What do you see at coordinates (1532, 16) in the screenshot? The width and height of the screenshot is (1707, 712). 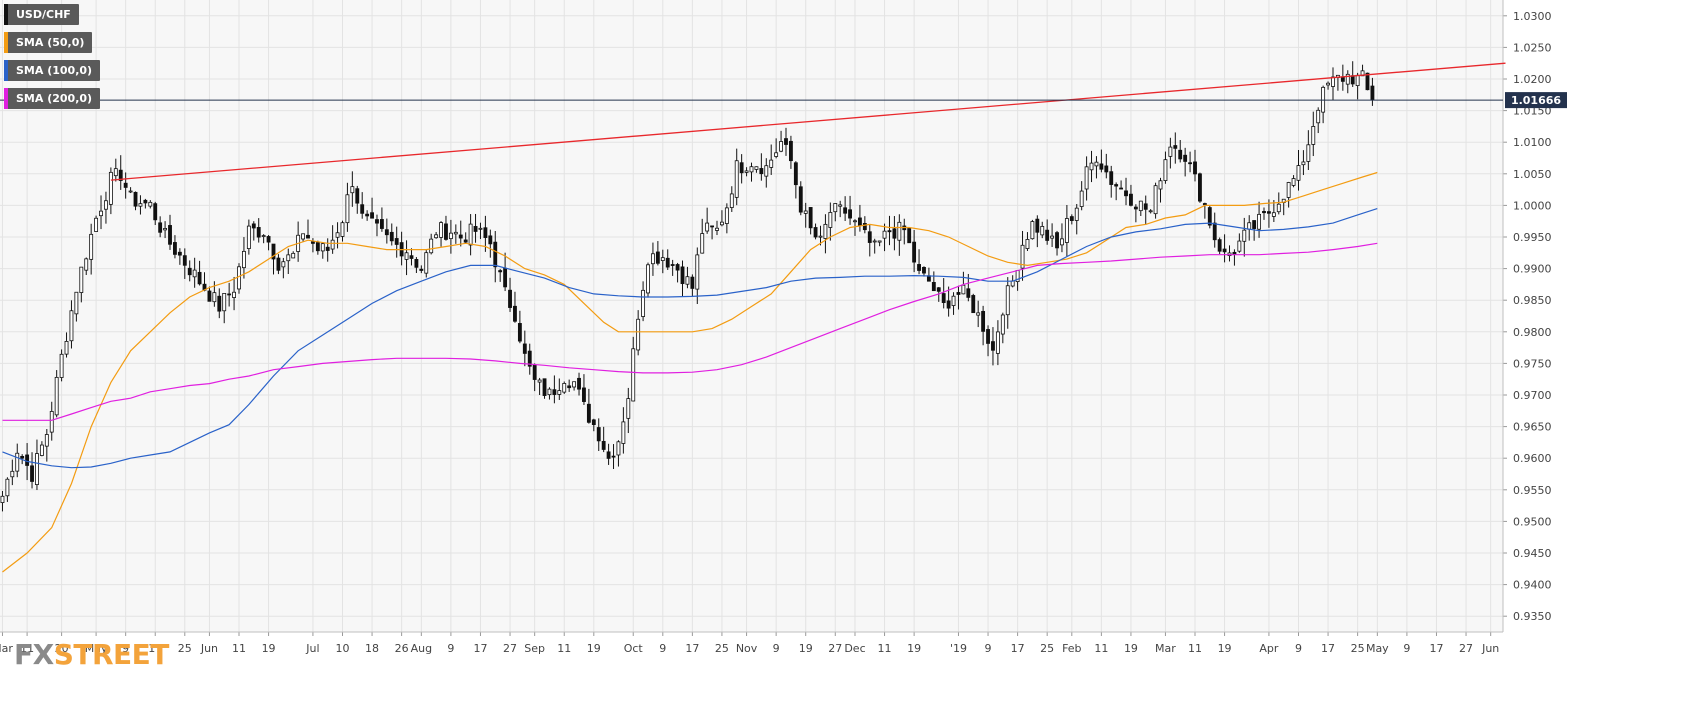 I see `y-tick-label: 1.0300` at bounding box center [1532, 16].